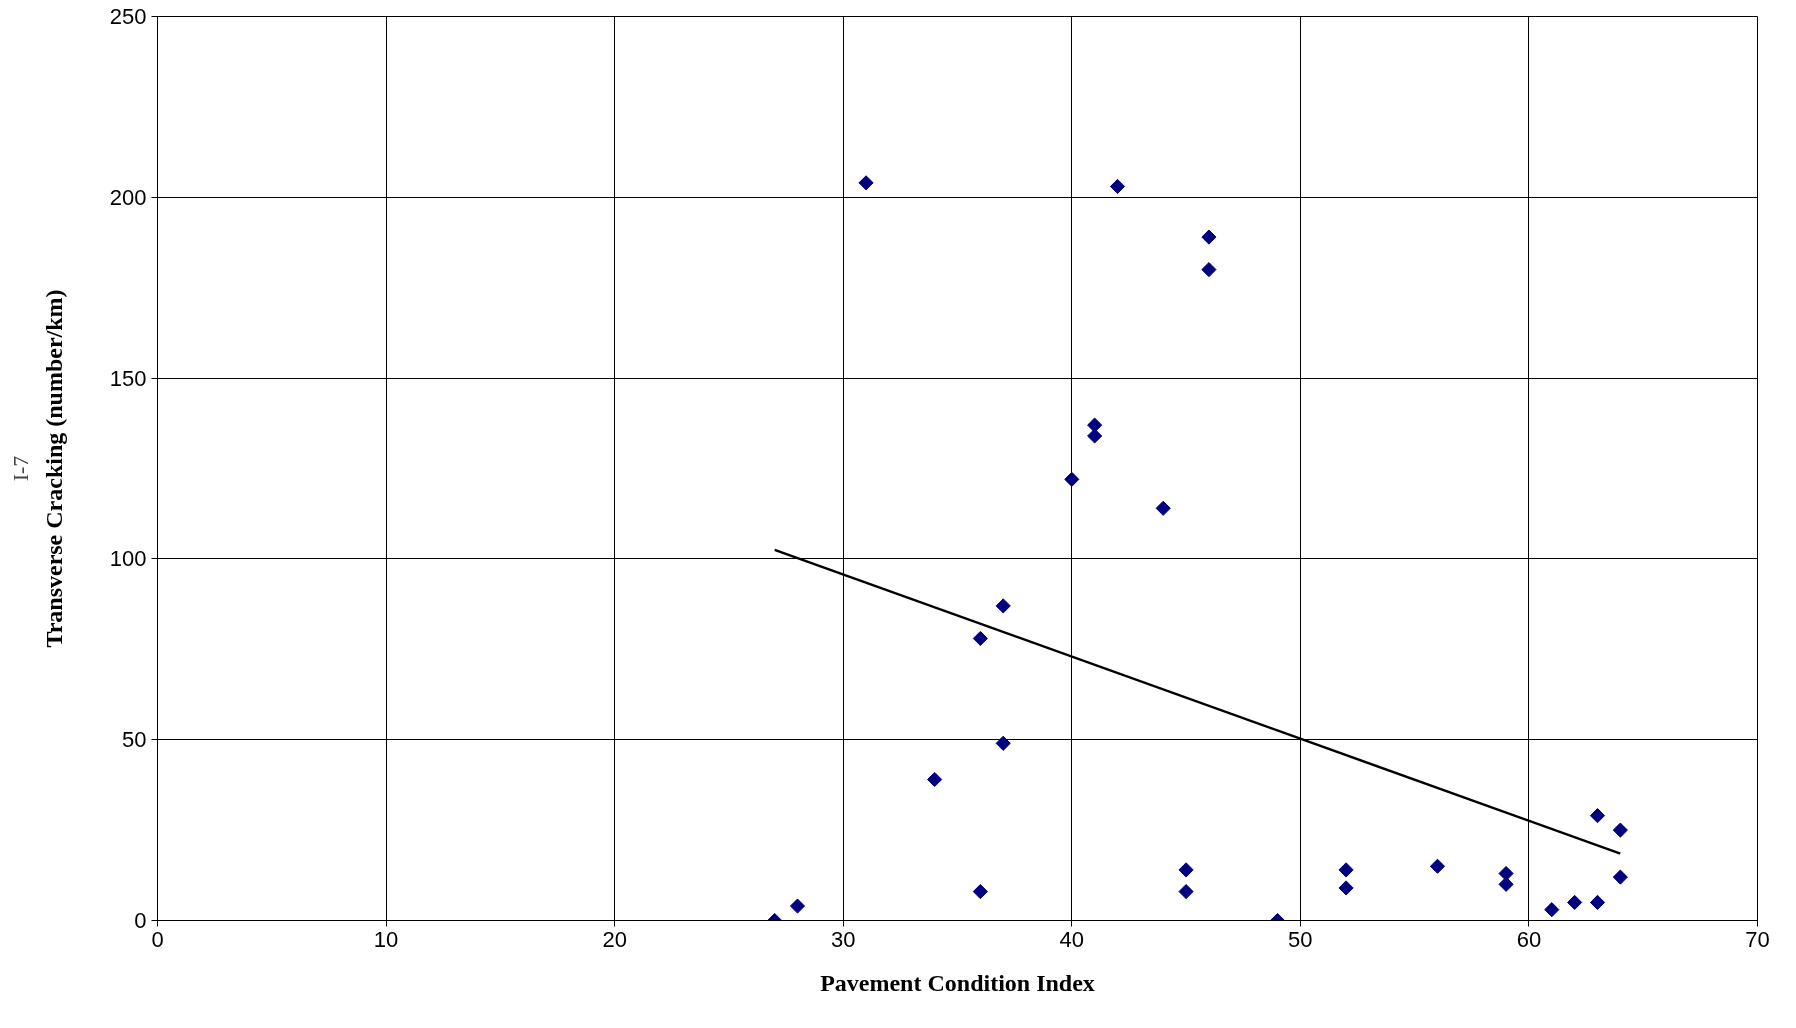  Describe the element at coordinates (1529, 939) in the screenshot. I see `x-tick-label: 60` at that location.